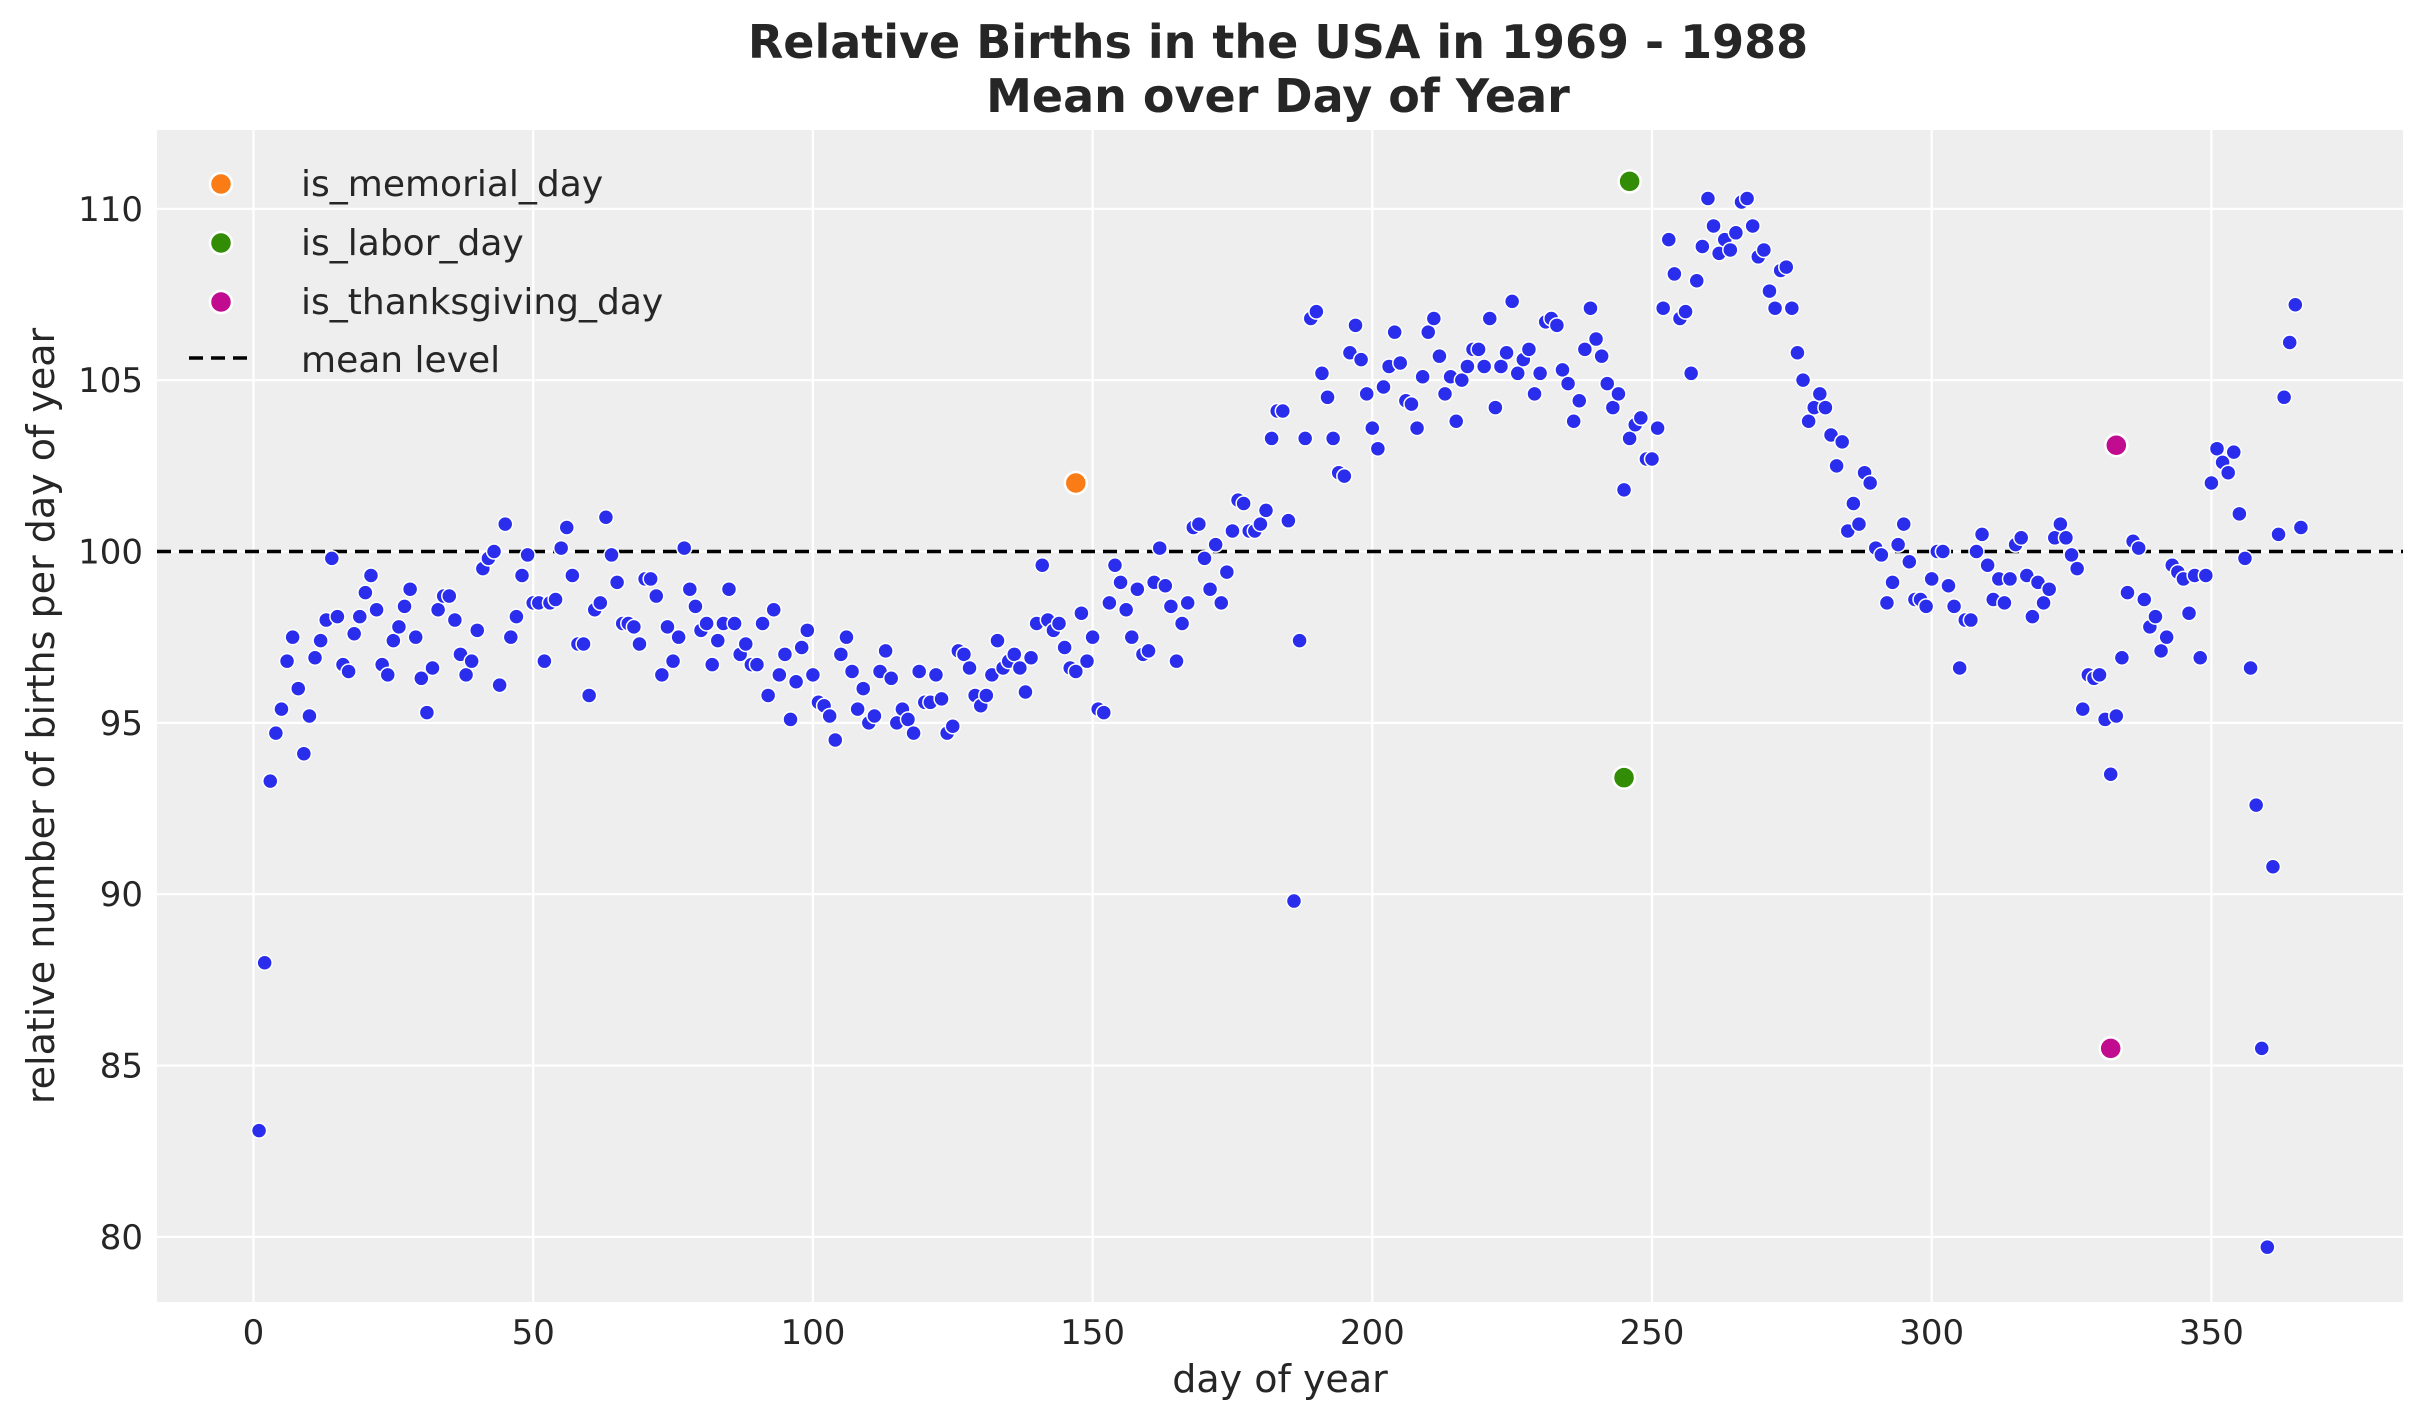  What do you see at coordinates (482, 302) in the screenshot?
I see `legend-label-thanksgiving-day: is_thanksgiving_day` at bounding box center [482, 302].